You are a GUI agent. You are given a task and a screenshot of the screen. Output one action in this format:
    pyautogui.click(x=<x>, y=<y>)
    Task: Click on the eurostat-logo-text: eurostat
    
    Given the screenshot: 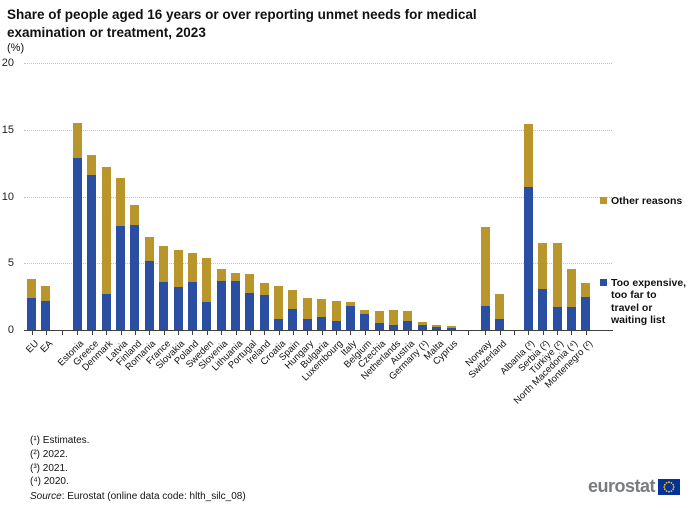 What is the action you would take?
    pyautogui.click(x=621, y=486)
    